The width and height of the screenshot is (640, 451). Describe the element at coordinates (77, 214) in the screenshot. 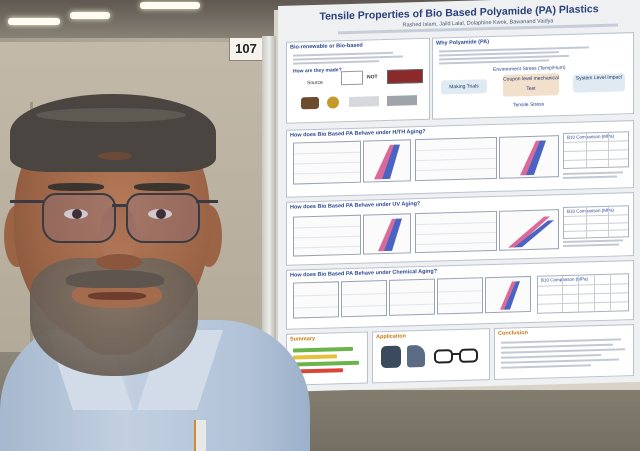

I see `left-iris` at that location.